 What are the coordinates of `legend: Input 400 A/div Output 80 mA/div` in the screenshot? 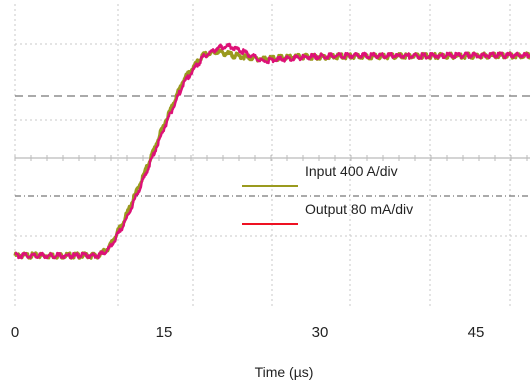 It's located at (327, 194).